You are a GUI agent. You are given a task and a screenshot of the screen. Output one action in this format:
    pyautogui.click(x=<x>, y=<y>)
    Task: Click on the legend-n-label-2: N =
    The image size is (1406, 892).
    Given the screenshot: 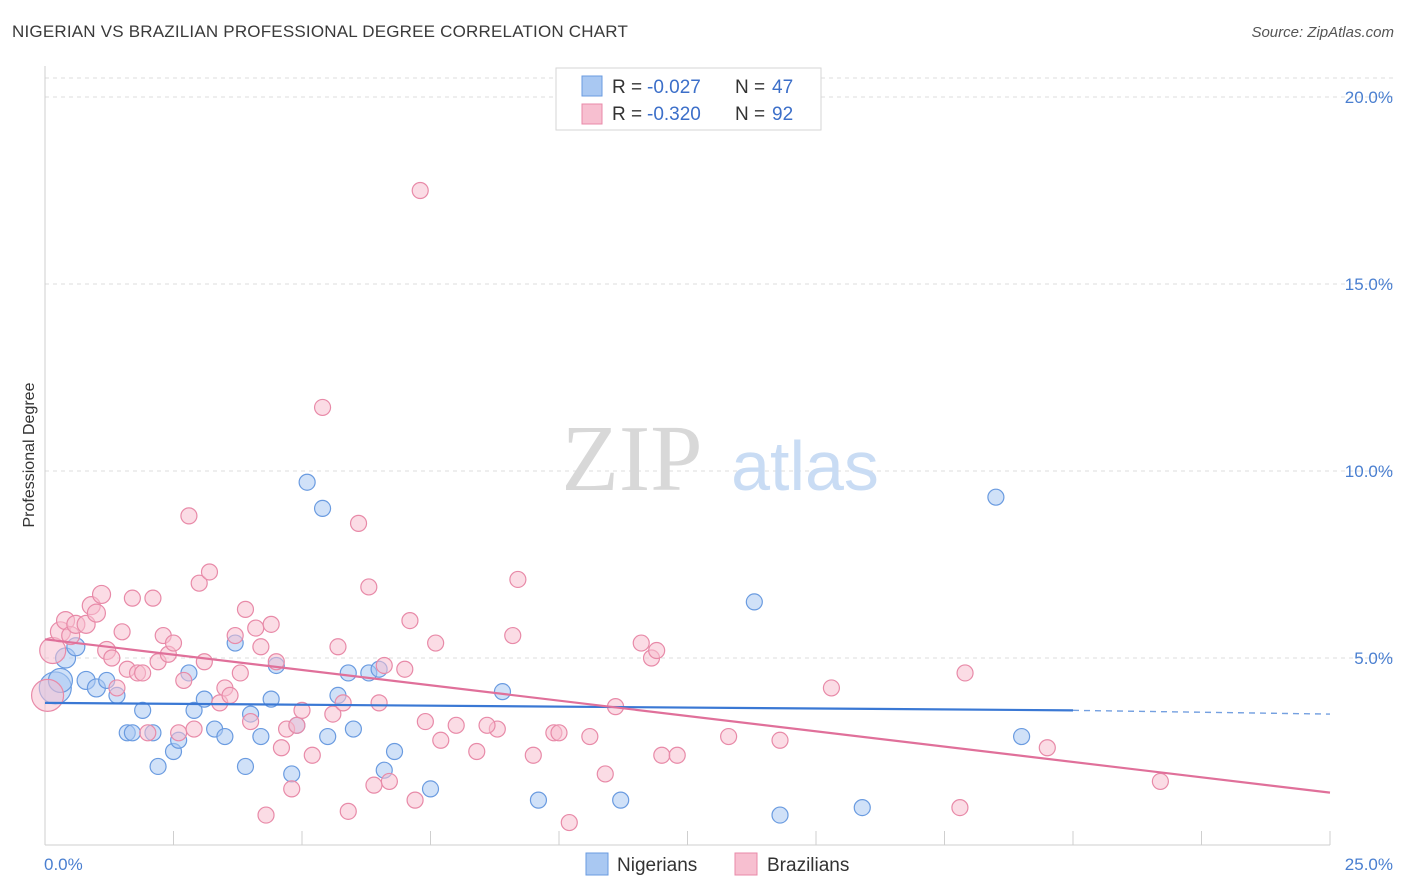 What is the action you would take?
    pyautogui.click(x=750, y=114)
    